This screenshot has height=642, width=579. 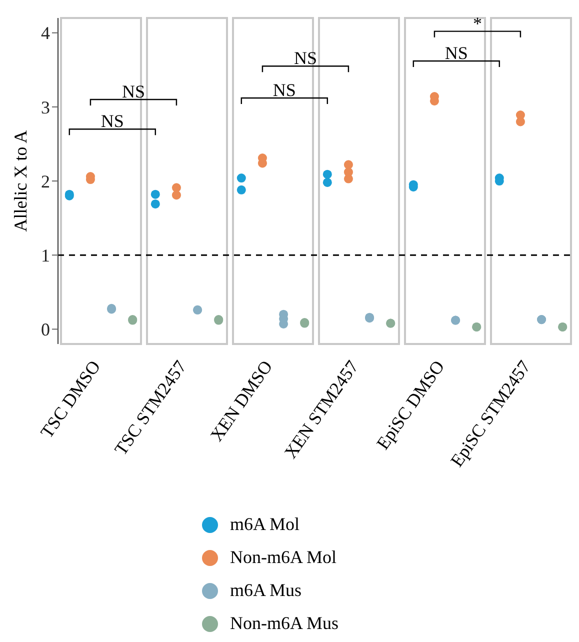 I want to click on legend-label: Non-m6A Mus, so click(x=284, y=623).